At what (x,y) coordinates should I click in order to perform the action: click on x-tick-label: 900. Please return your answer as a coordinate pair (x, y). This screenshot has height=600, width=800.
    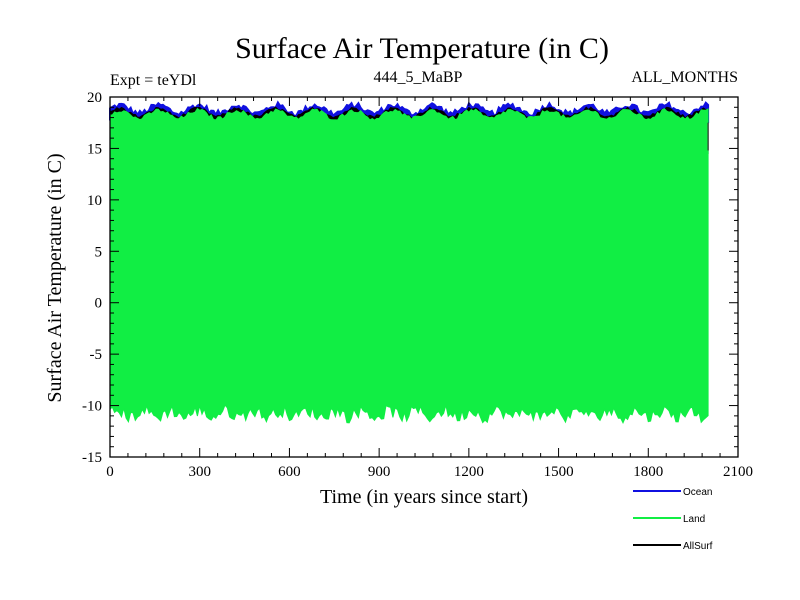
    Looking at the image, I should click on (379, 472).